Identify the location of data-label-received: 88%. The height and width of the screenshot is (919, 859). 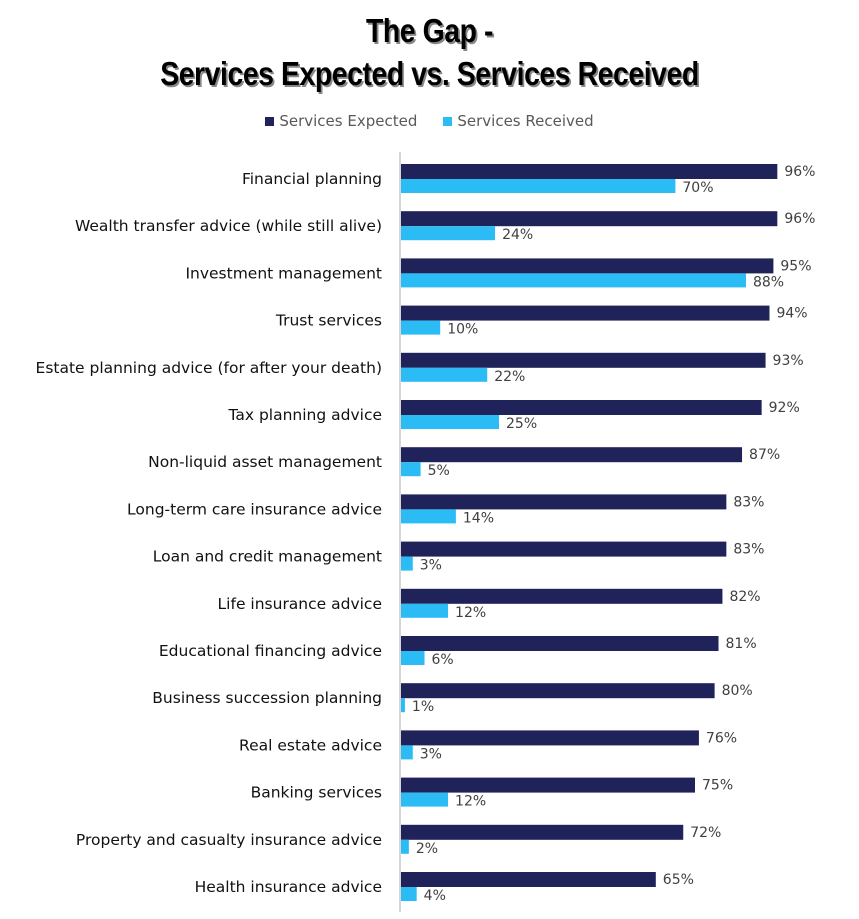
(768, 282).